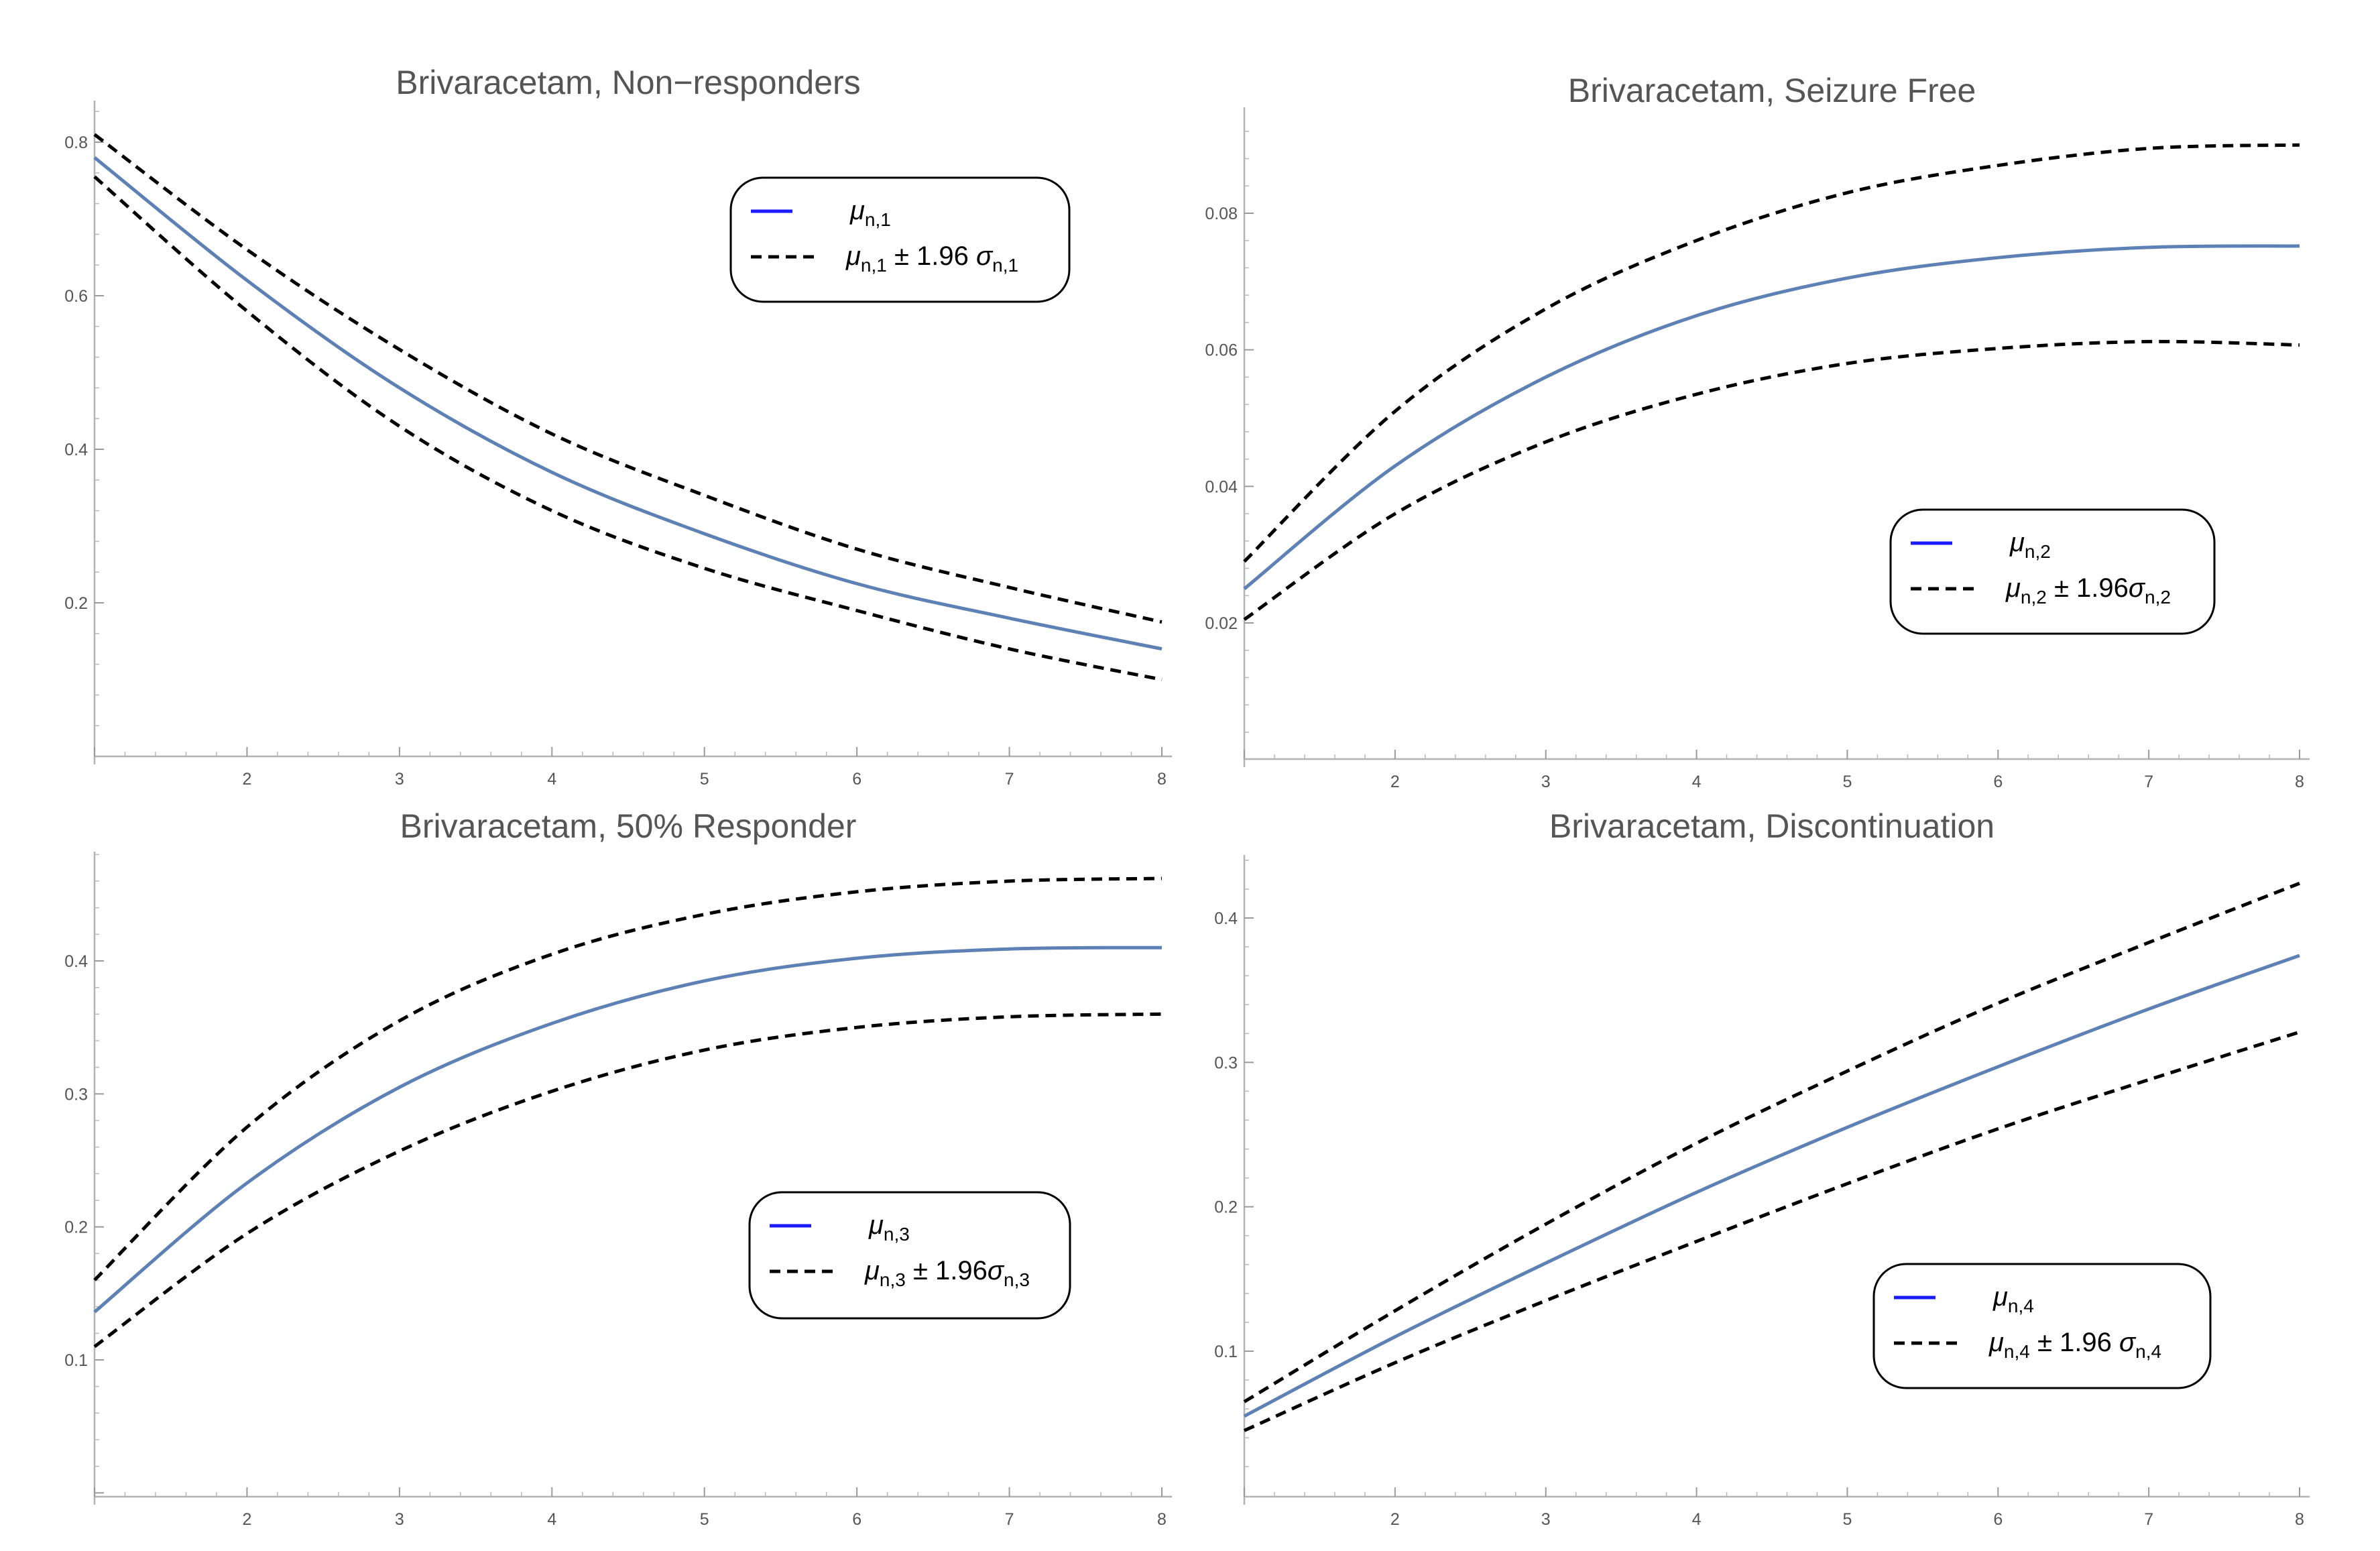 The height and width of the screenshot is (1551, 2380). I want to click on y-tick-label: 0.8, so click(76, 142).